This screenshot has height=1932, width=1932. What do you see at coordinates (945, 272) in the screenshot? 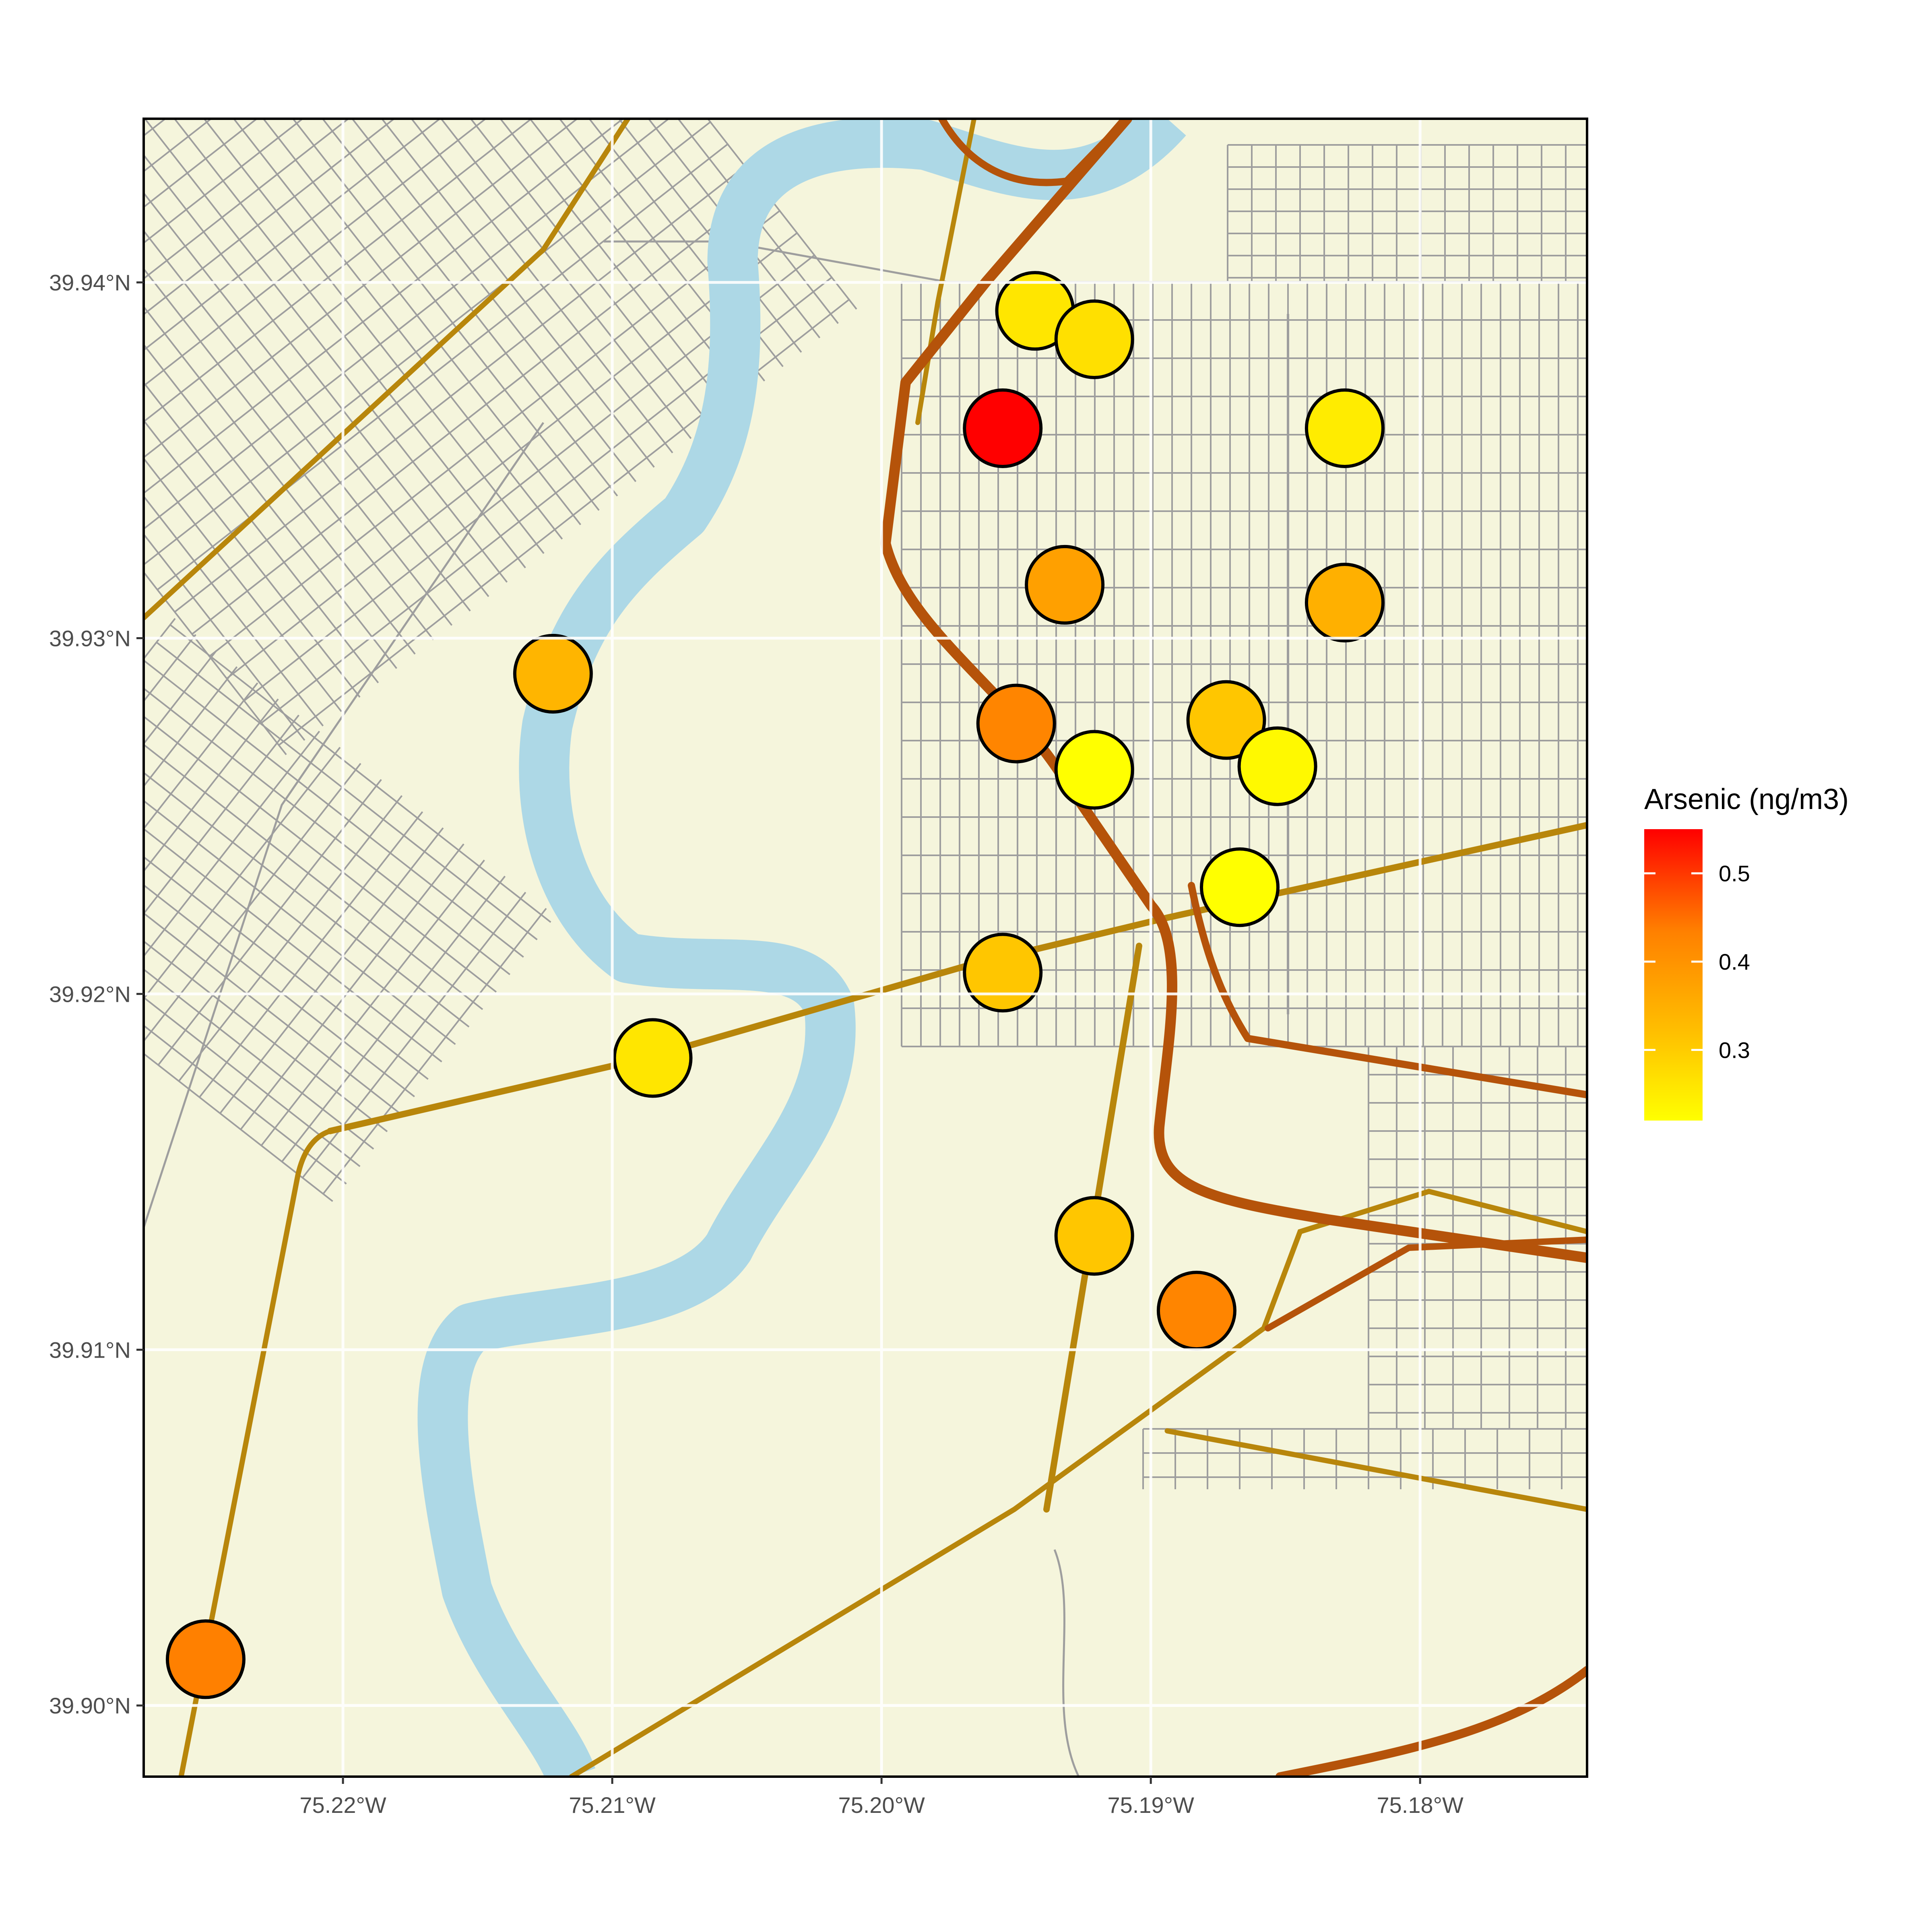
I see `highway-north-ramp` at bounding box center [945, 272].